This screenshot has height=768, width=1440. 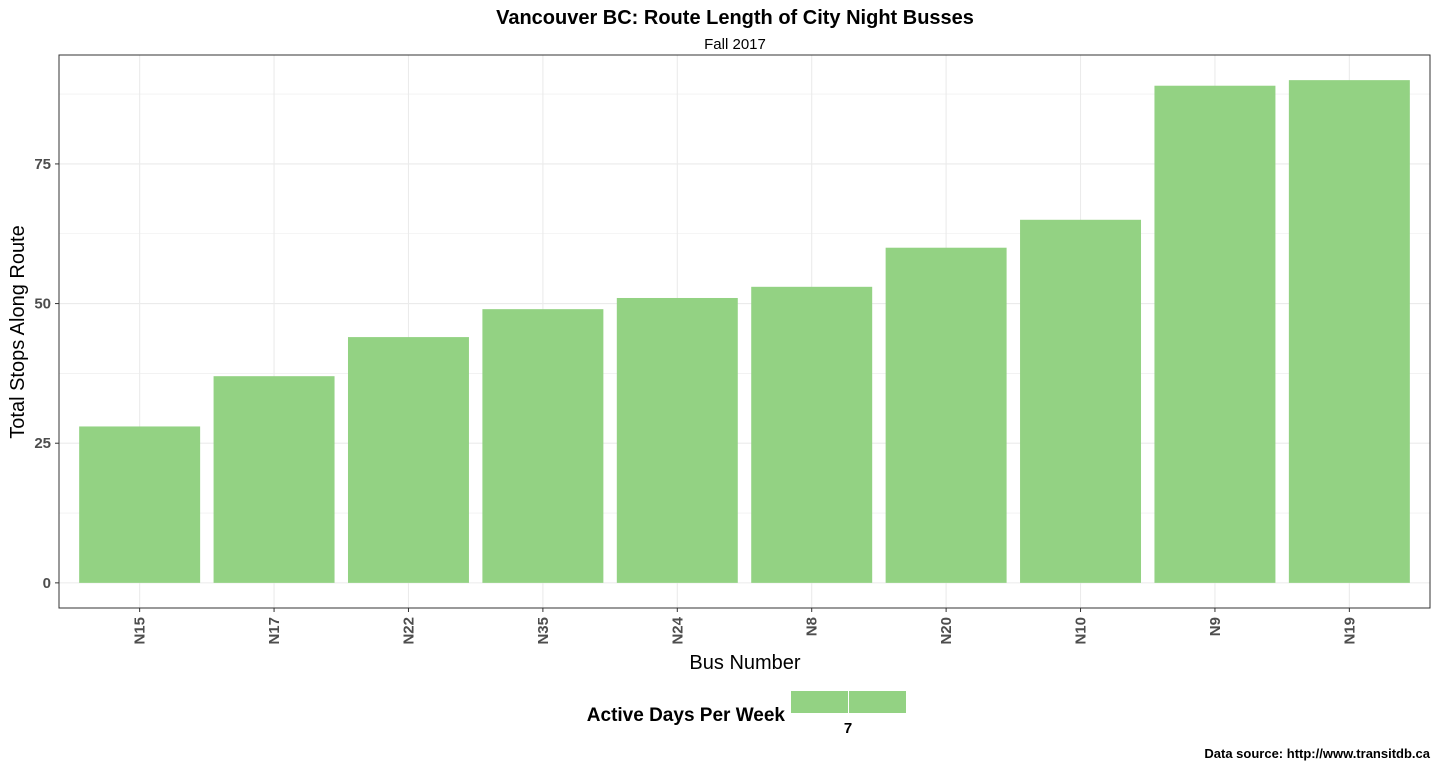 What do you see at coordinates (946, 631) in the screenshot?
I see `x-tick-label: N20` at bounding box center [946, 631].